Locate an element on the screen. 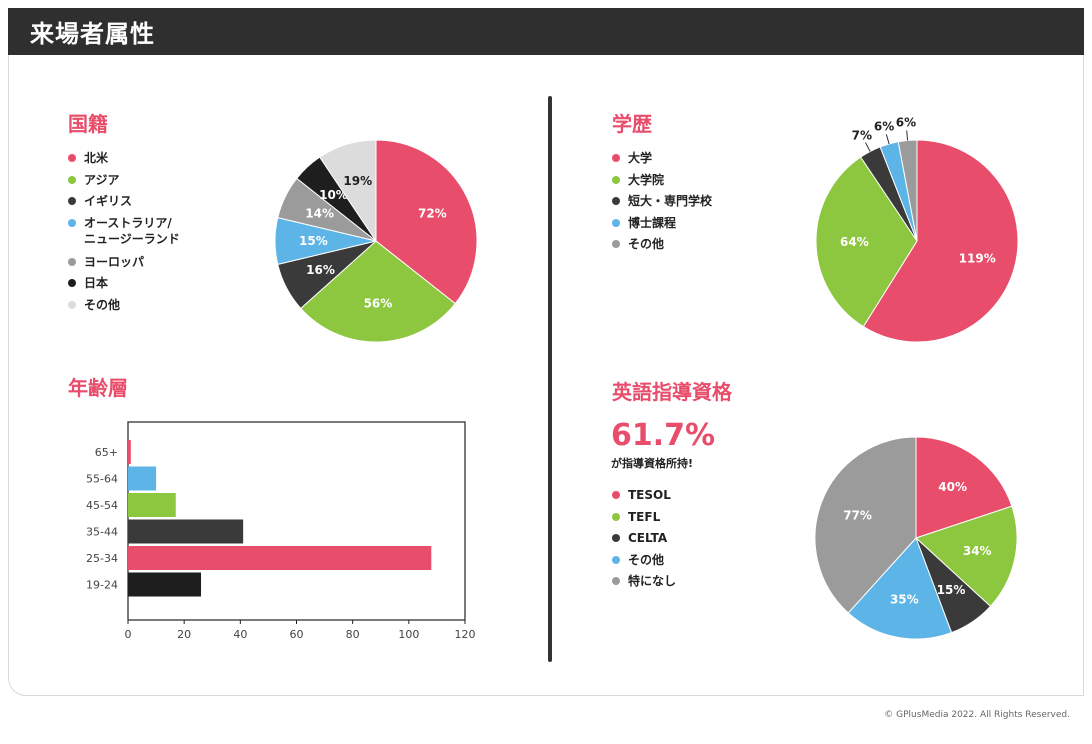  legend-item: イギリス is located at coordinates (124, 204).